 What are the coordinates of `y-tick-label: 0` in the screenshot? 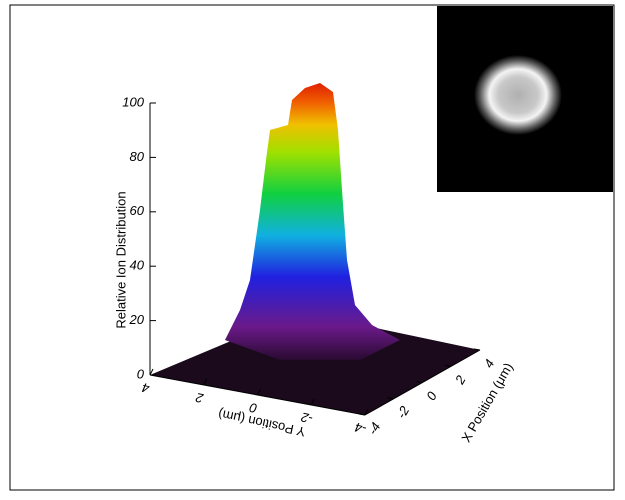 It's located at (252, 408).